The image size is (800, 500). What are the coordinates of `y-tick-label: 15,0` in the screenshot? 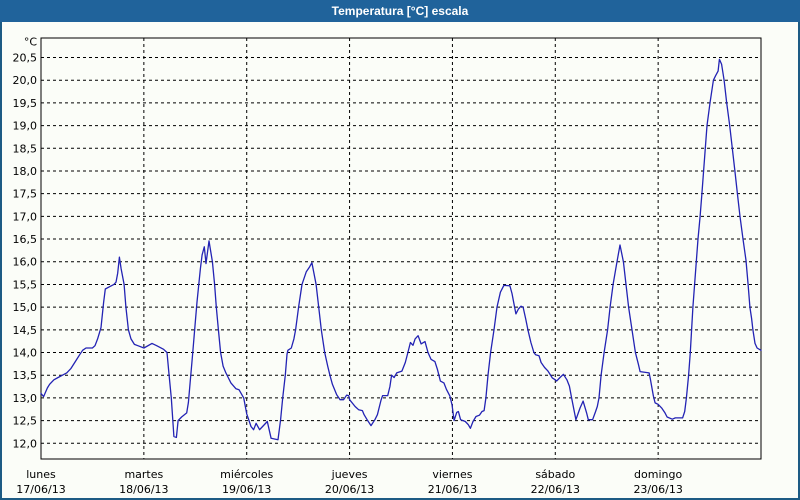 It's located at (25, 307).